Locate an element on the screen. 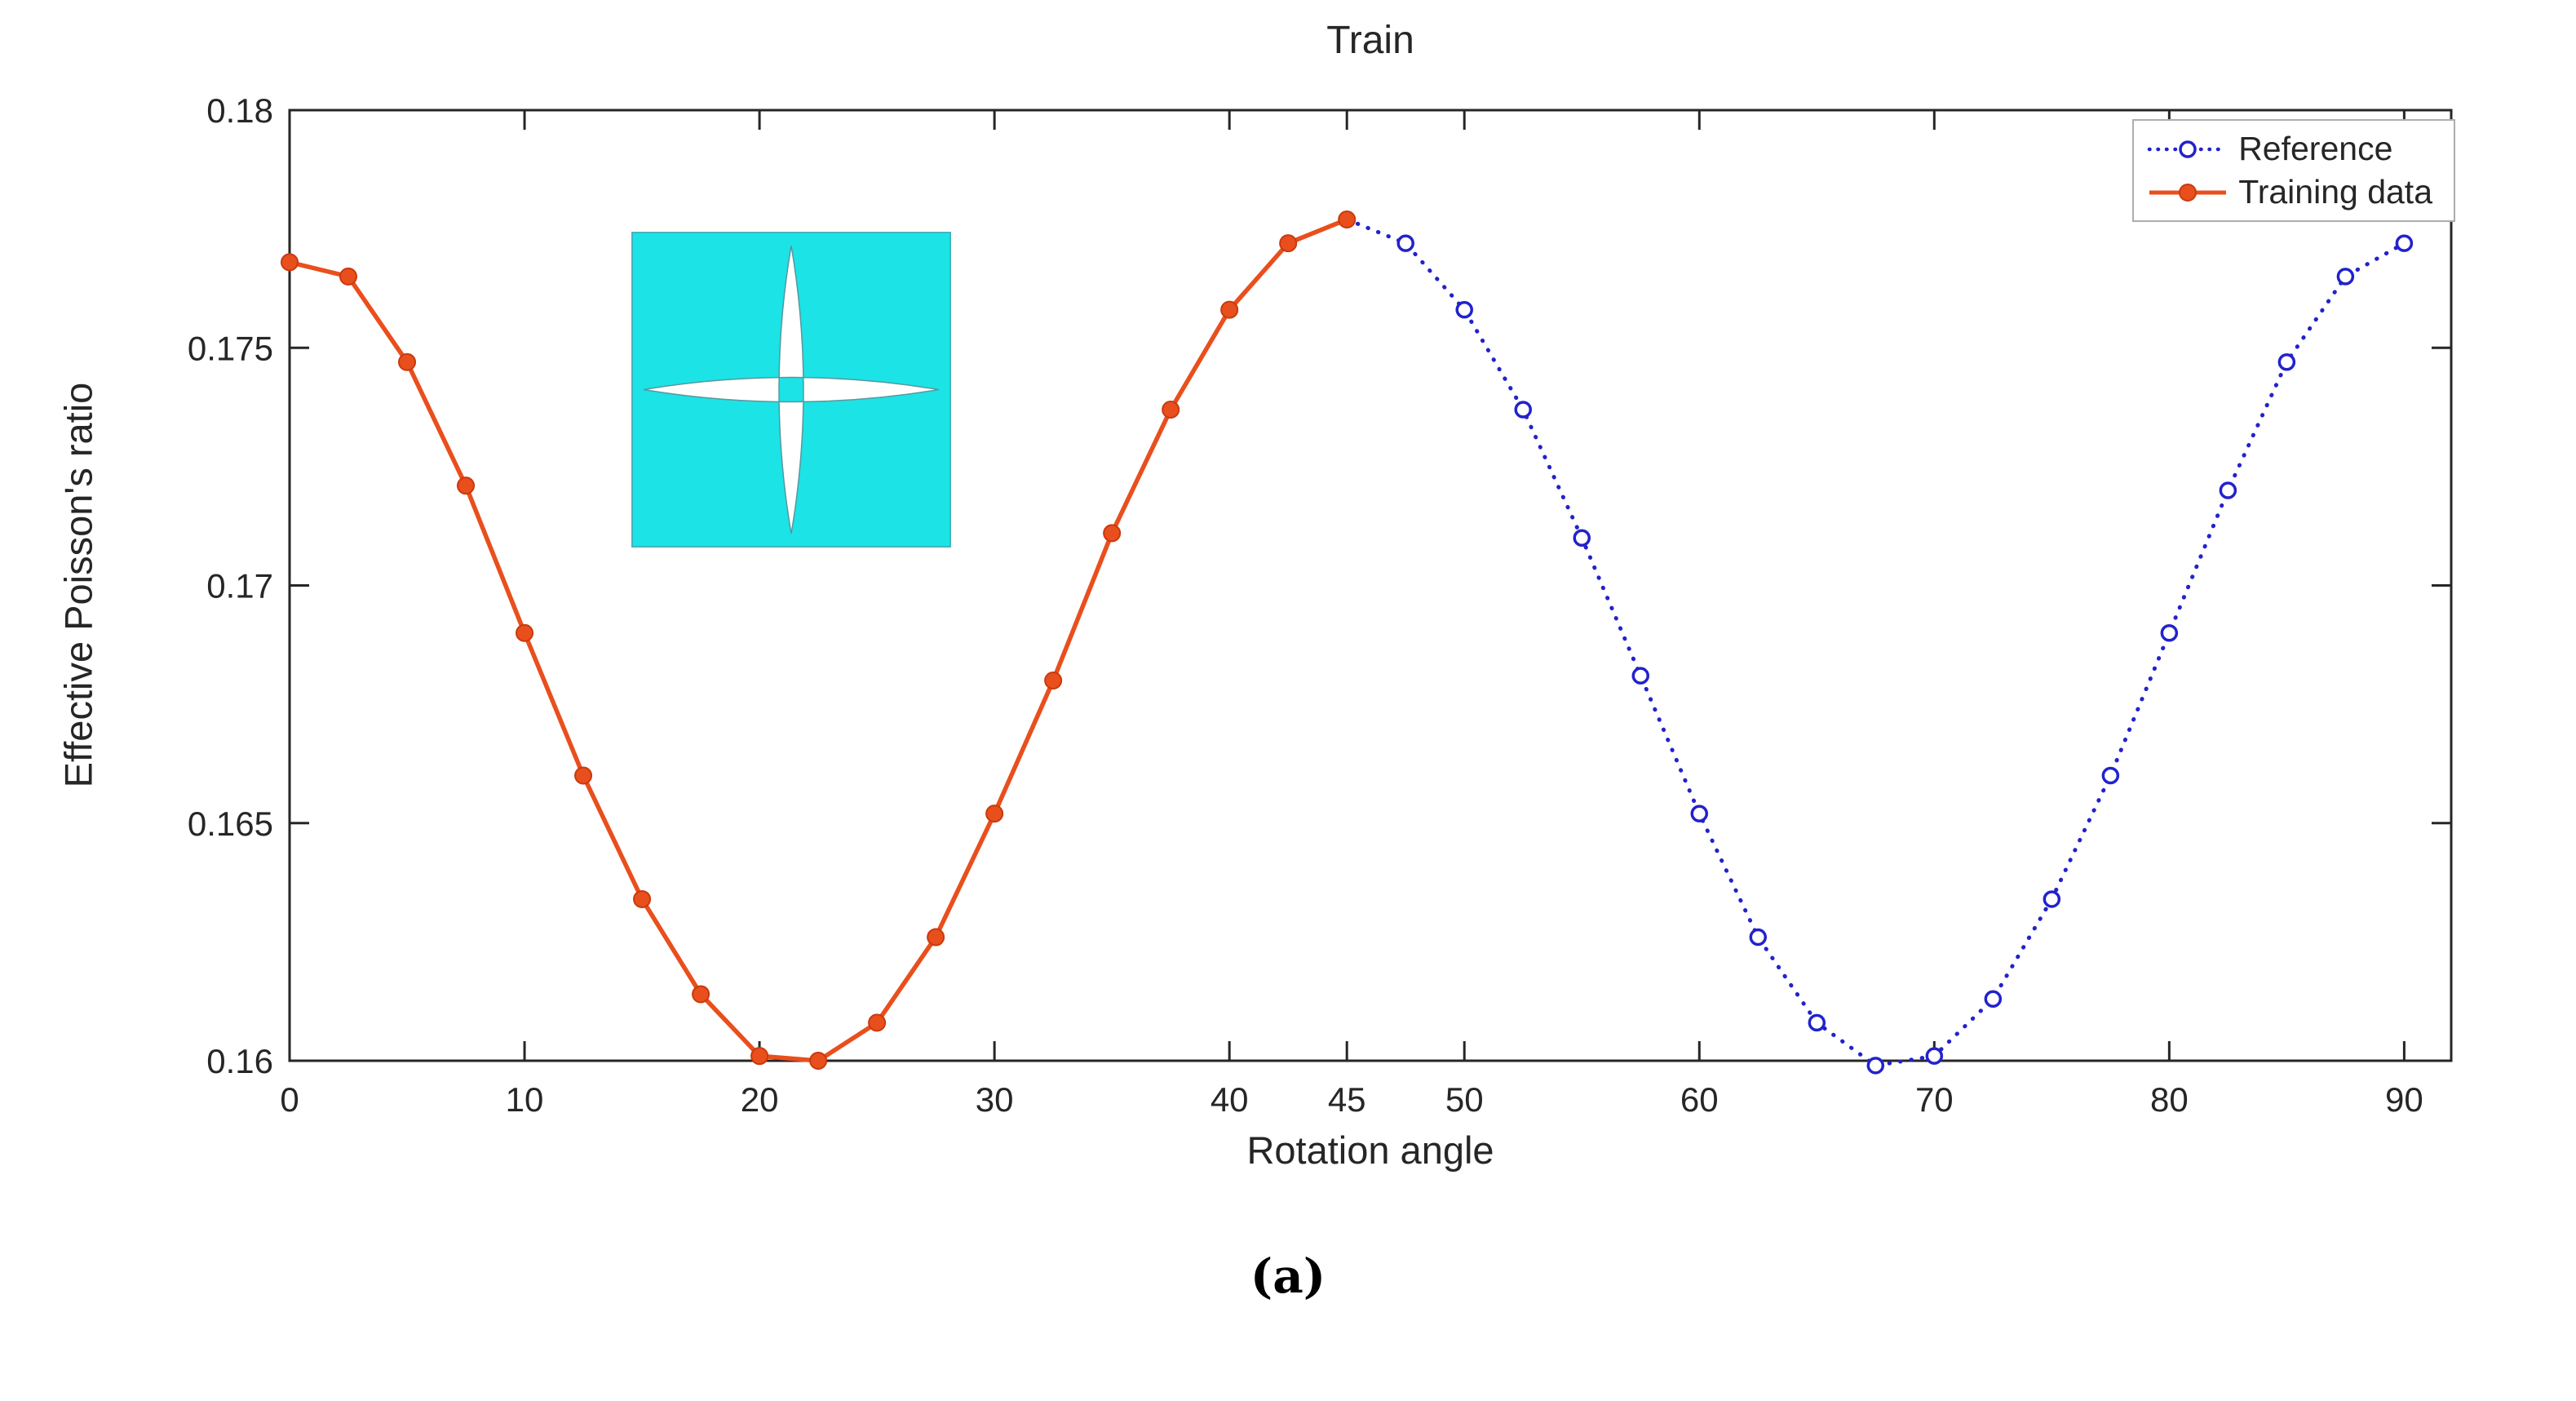 The width and height of the screenshot is (2576, 1401). legend-item-training-data: Training data is located at coordinates (2288, 192).